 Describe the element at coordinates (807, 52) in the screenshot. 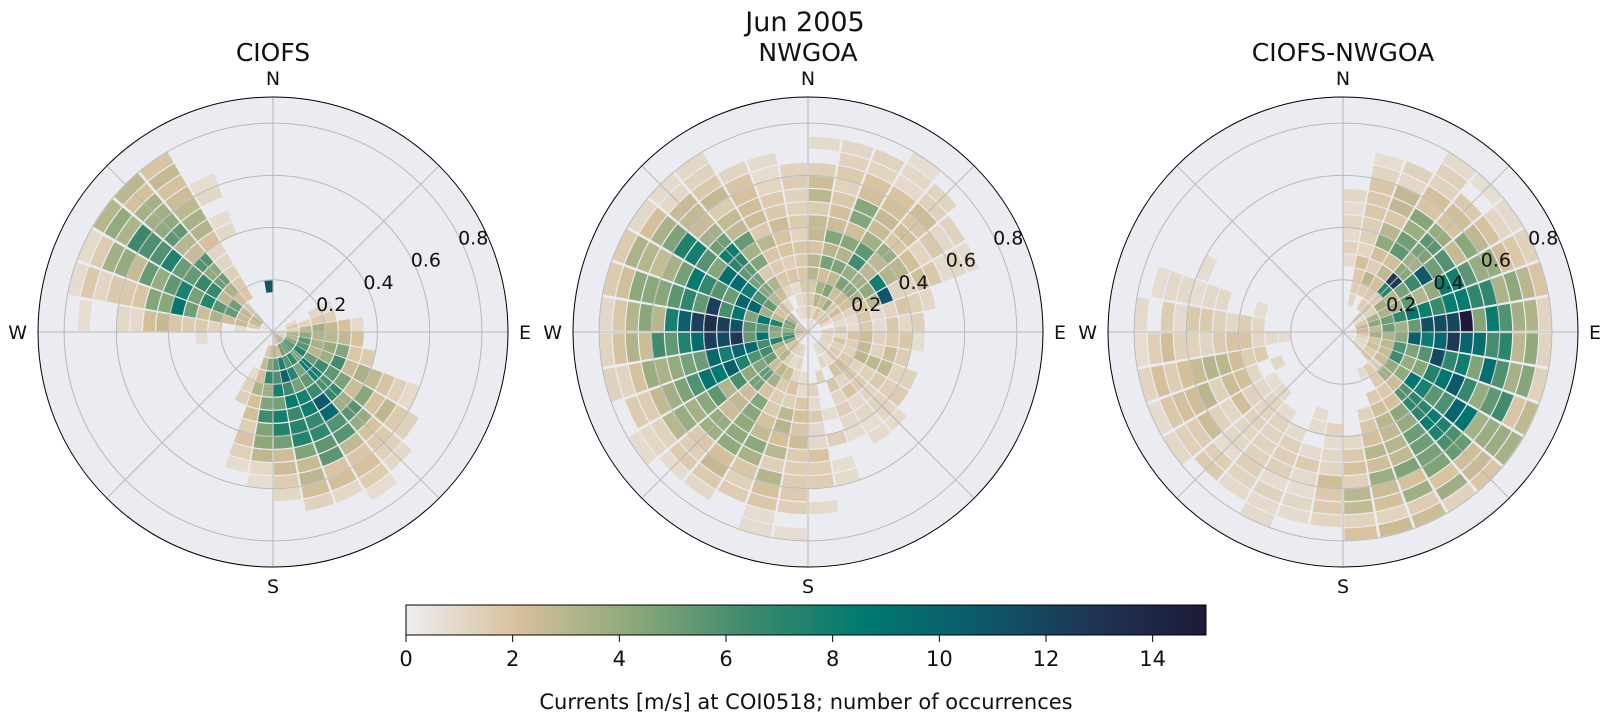

I see `panel-title: NWGOA` at that location.